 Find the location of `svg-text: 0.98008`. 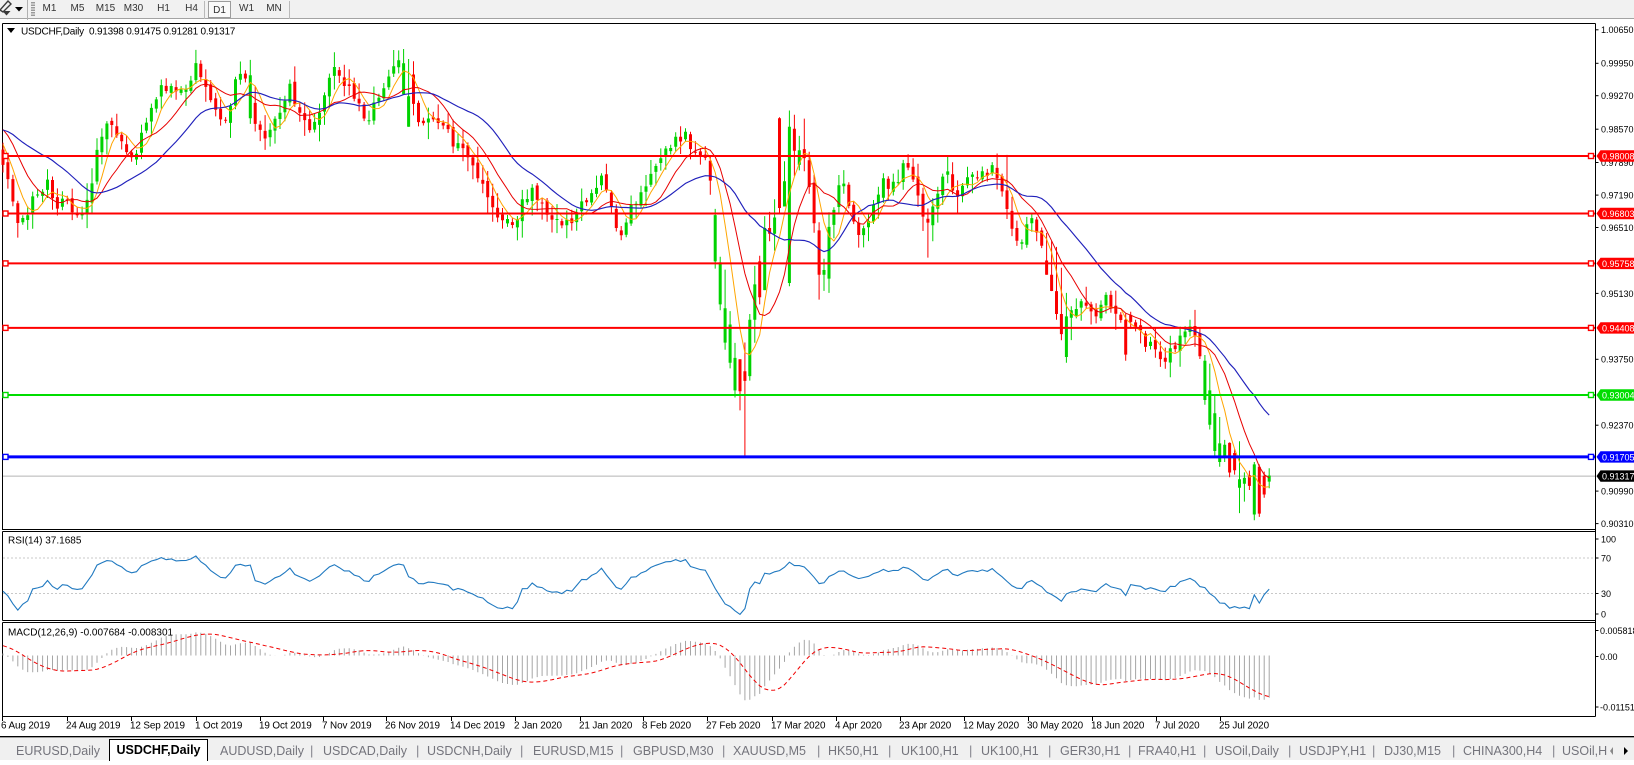

svg-text: 0.98008 is located at coordinates (1618, 156).